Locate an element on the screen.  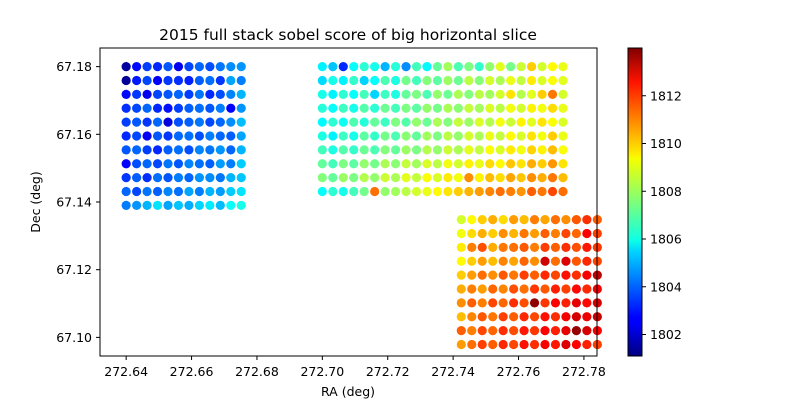
y-tick-label: 67.16 is located at coordinates (74, 134).